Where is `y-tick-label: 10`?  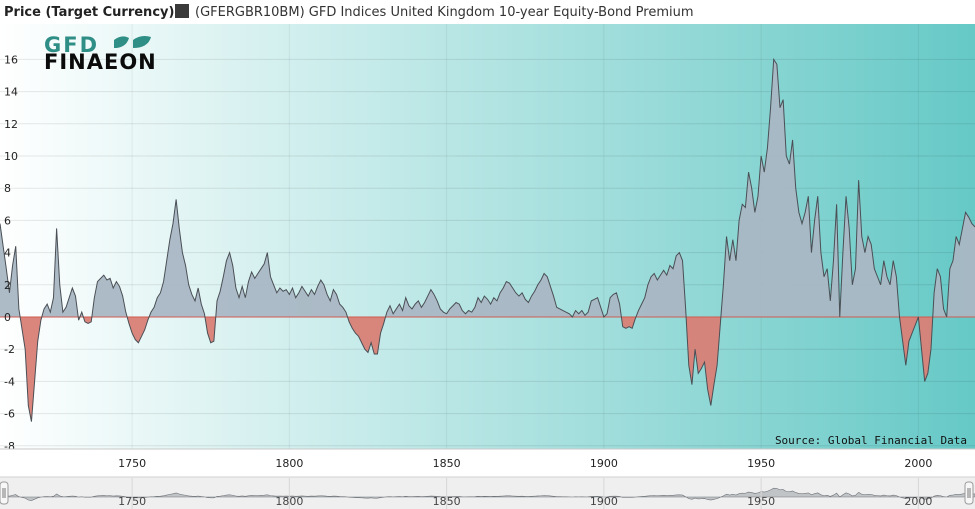 y-tick-label: 10 is located at coordinates (11, 156).